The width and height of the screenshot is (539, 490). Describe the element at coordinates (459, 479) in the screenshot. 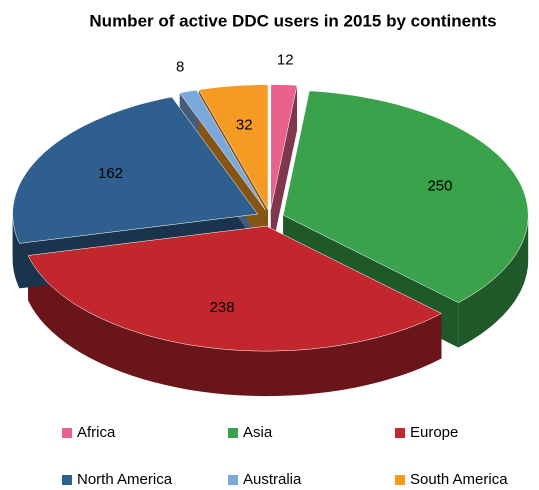

I see `legend-label: South America` at that location.